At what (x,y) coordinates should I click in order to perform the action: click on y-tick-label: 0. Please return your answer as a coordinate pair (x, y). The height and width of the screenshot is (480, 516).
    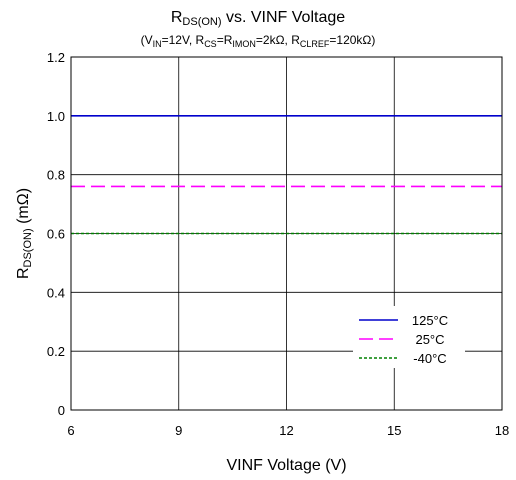
    Looking at the image, I should click on (61, 410).